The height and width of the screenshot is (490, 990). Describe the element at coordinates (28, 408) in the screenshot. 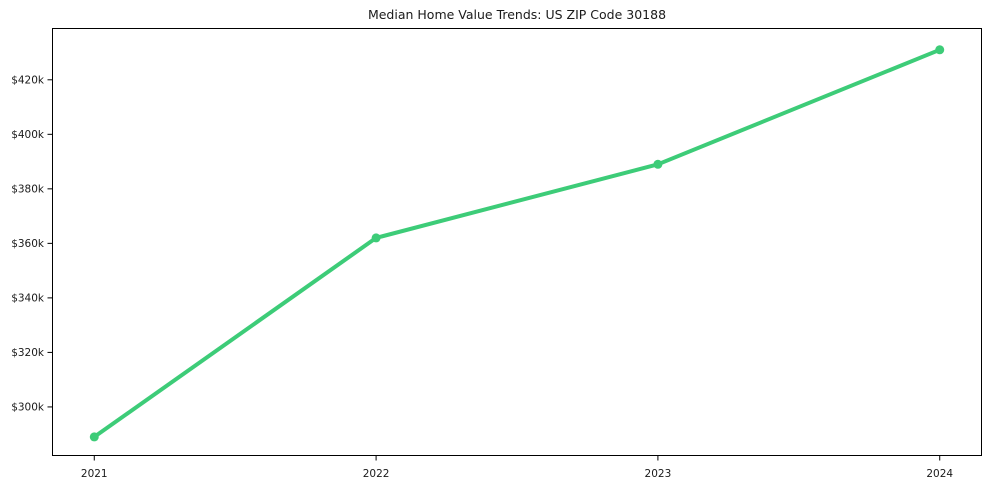

I see `y-tick-label: $300k` at that location.